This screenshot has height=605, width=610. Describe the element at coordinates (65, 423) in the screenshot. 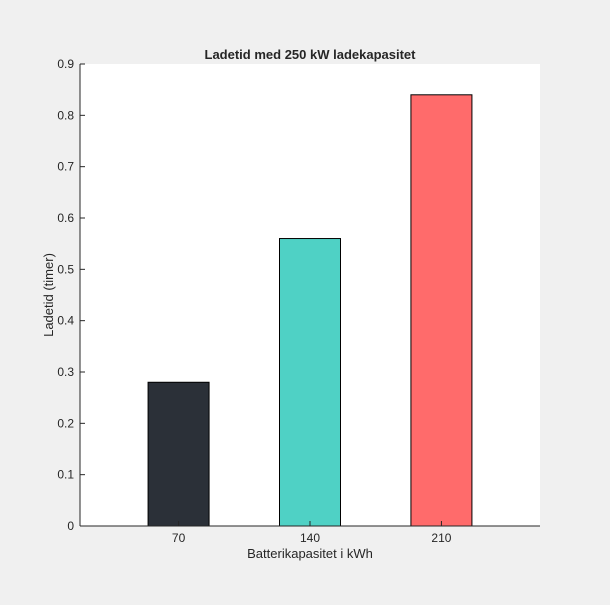

I see `y-tick-label: 0.2` at that location.